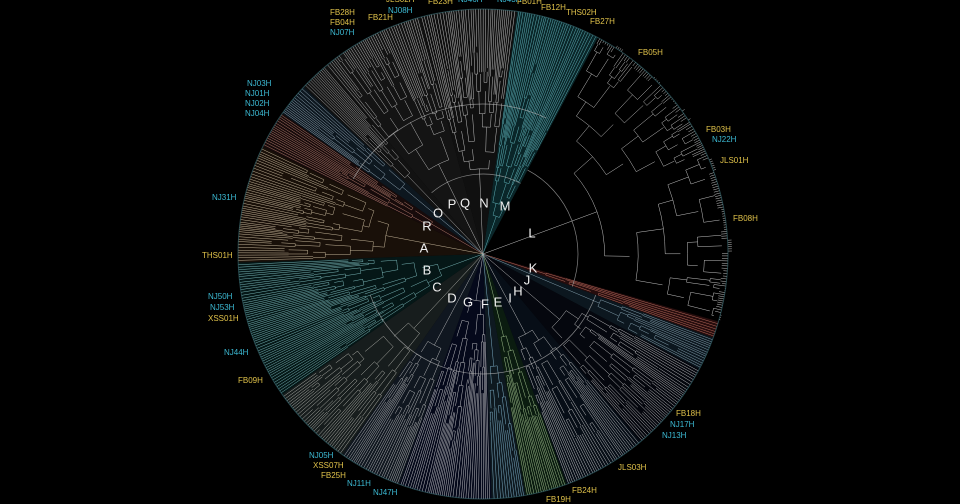  What do you see at coordinates (510, 298) in the screenshot?
I see `clade-label-I: I` at bounding box center [510, 298].